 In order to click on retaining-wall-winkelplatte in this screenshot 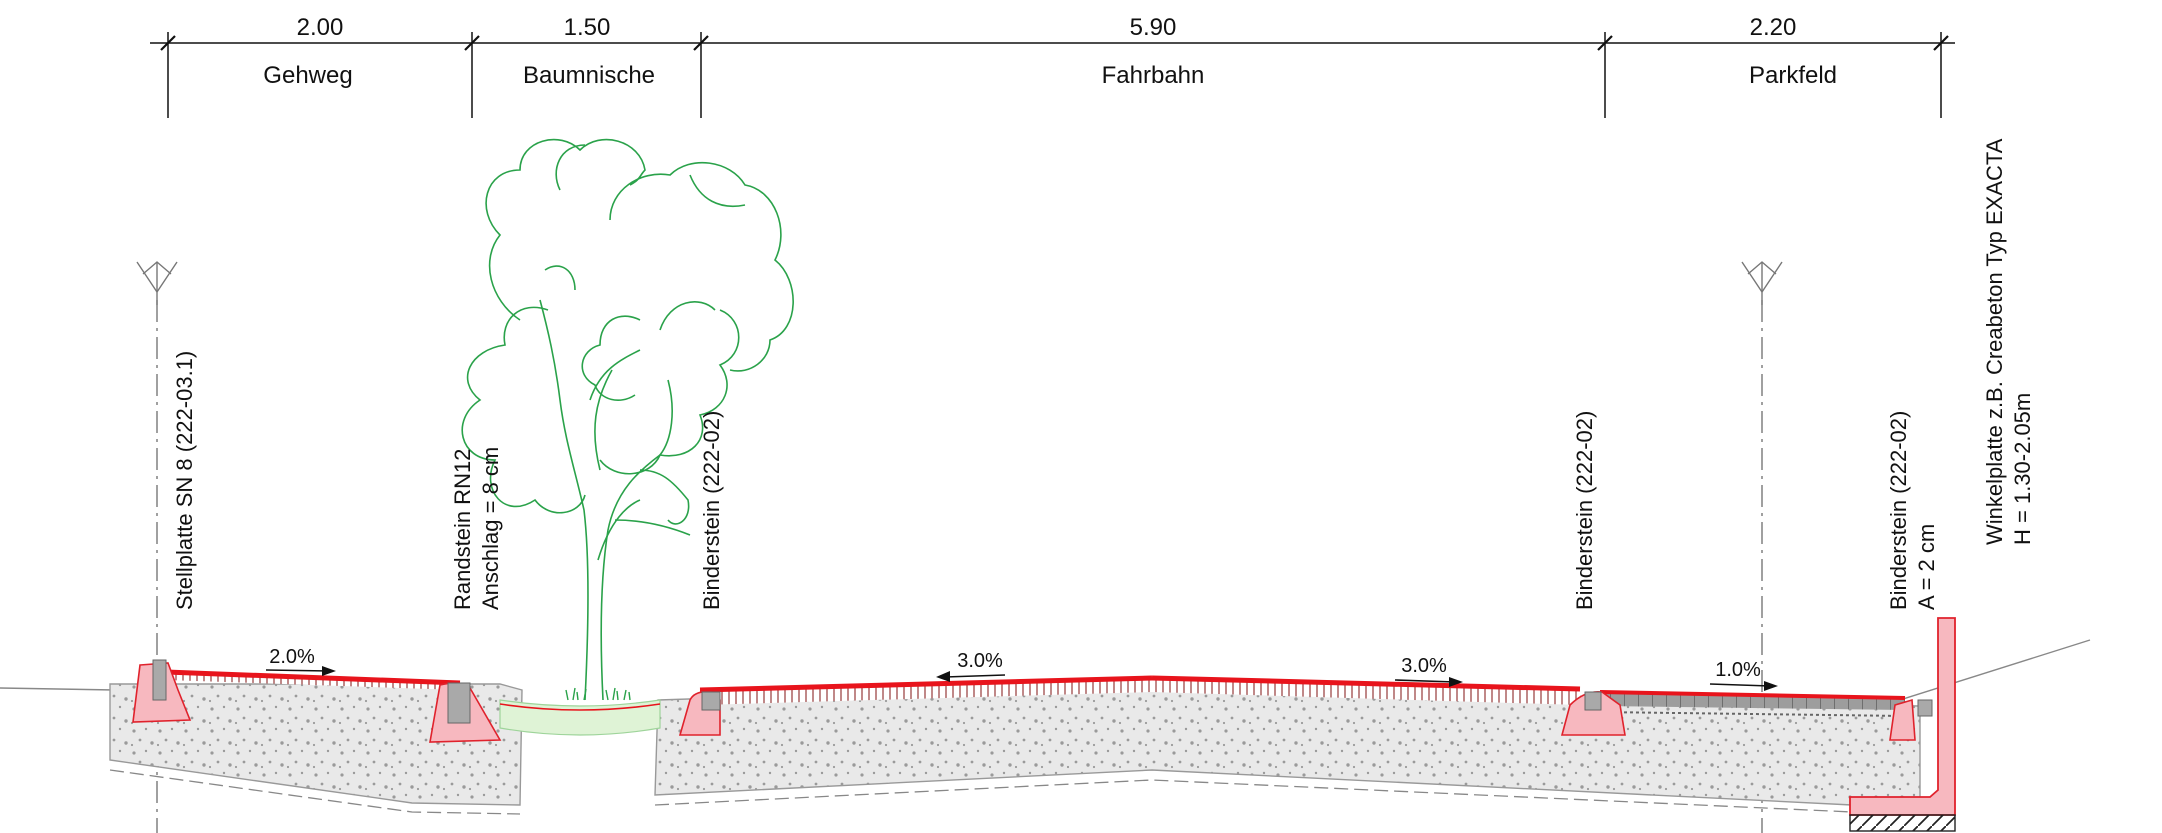, I will do `click(1902, 724)`.